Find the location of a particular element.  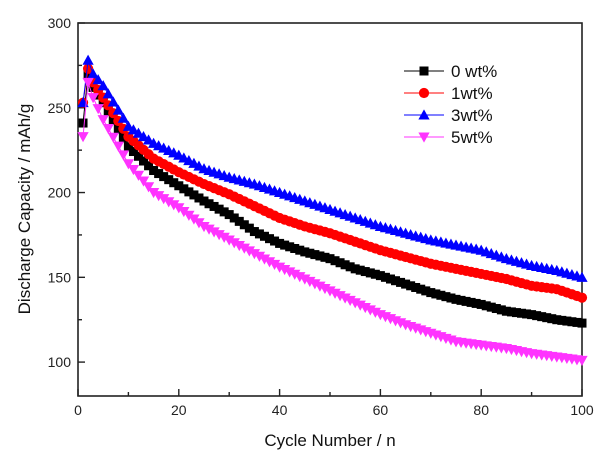

legend-item: 0 wt% is located at coordinates (450, 71).